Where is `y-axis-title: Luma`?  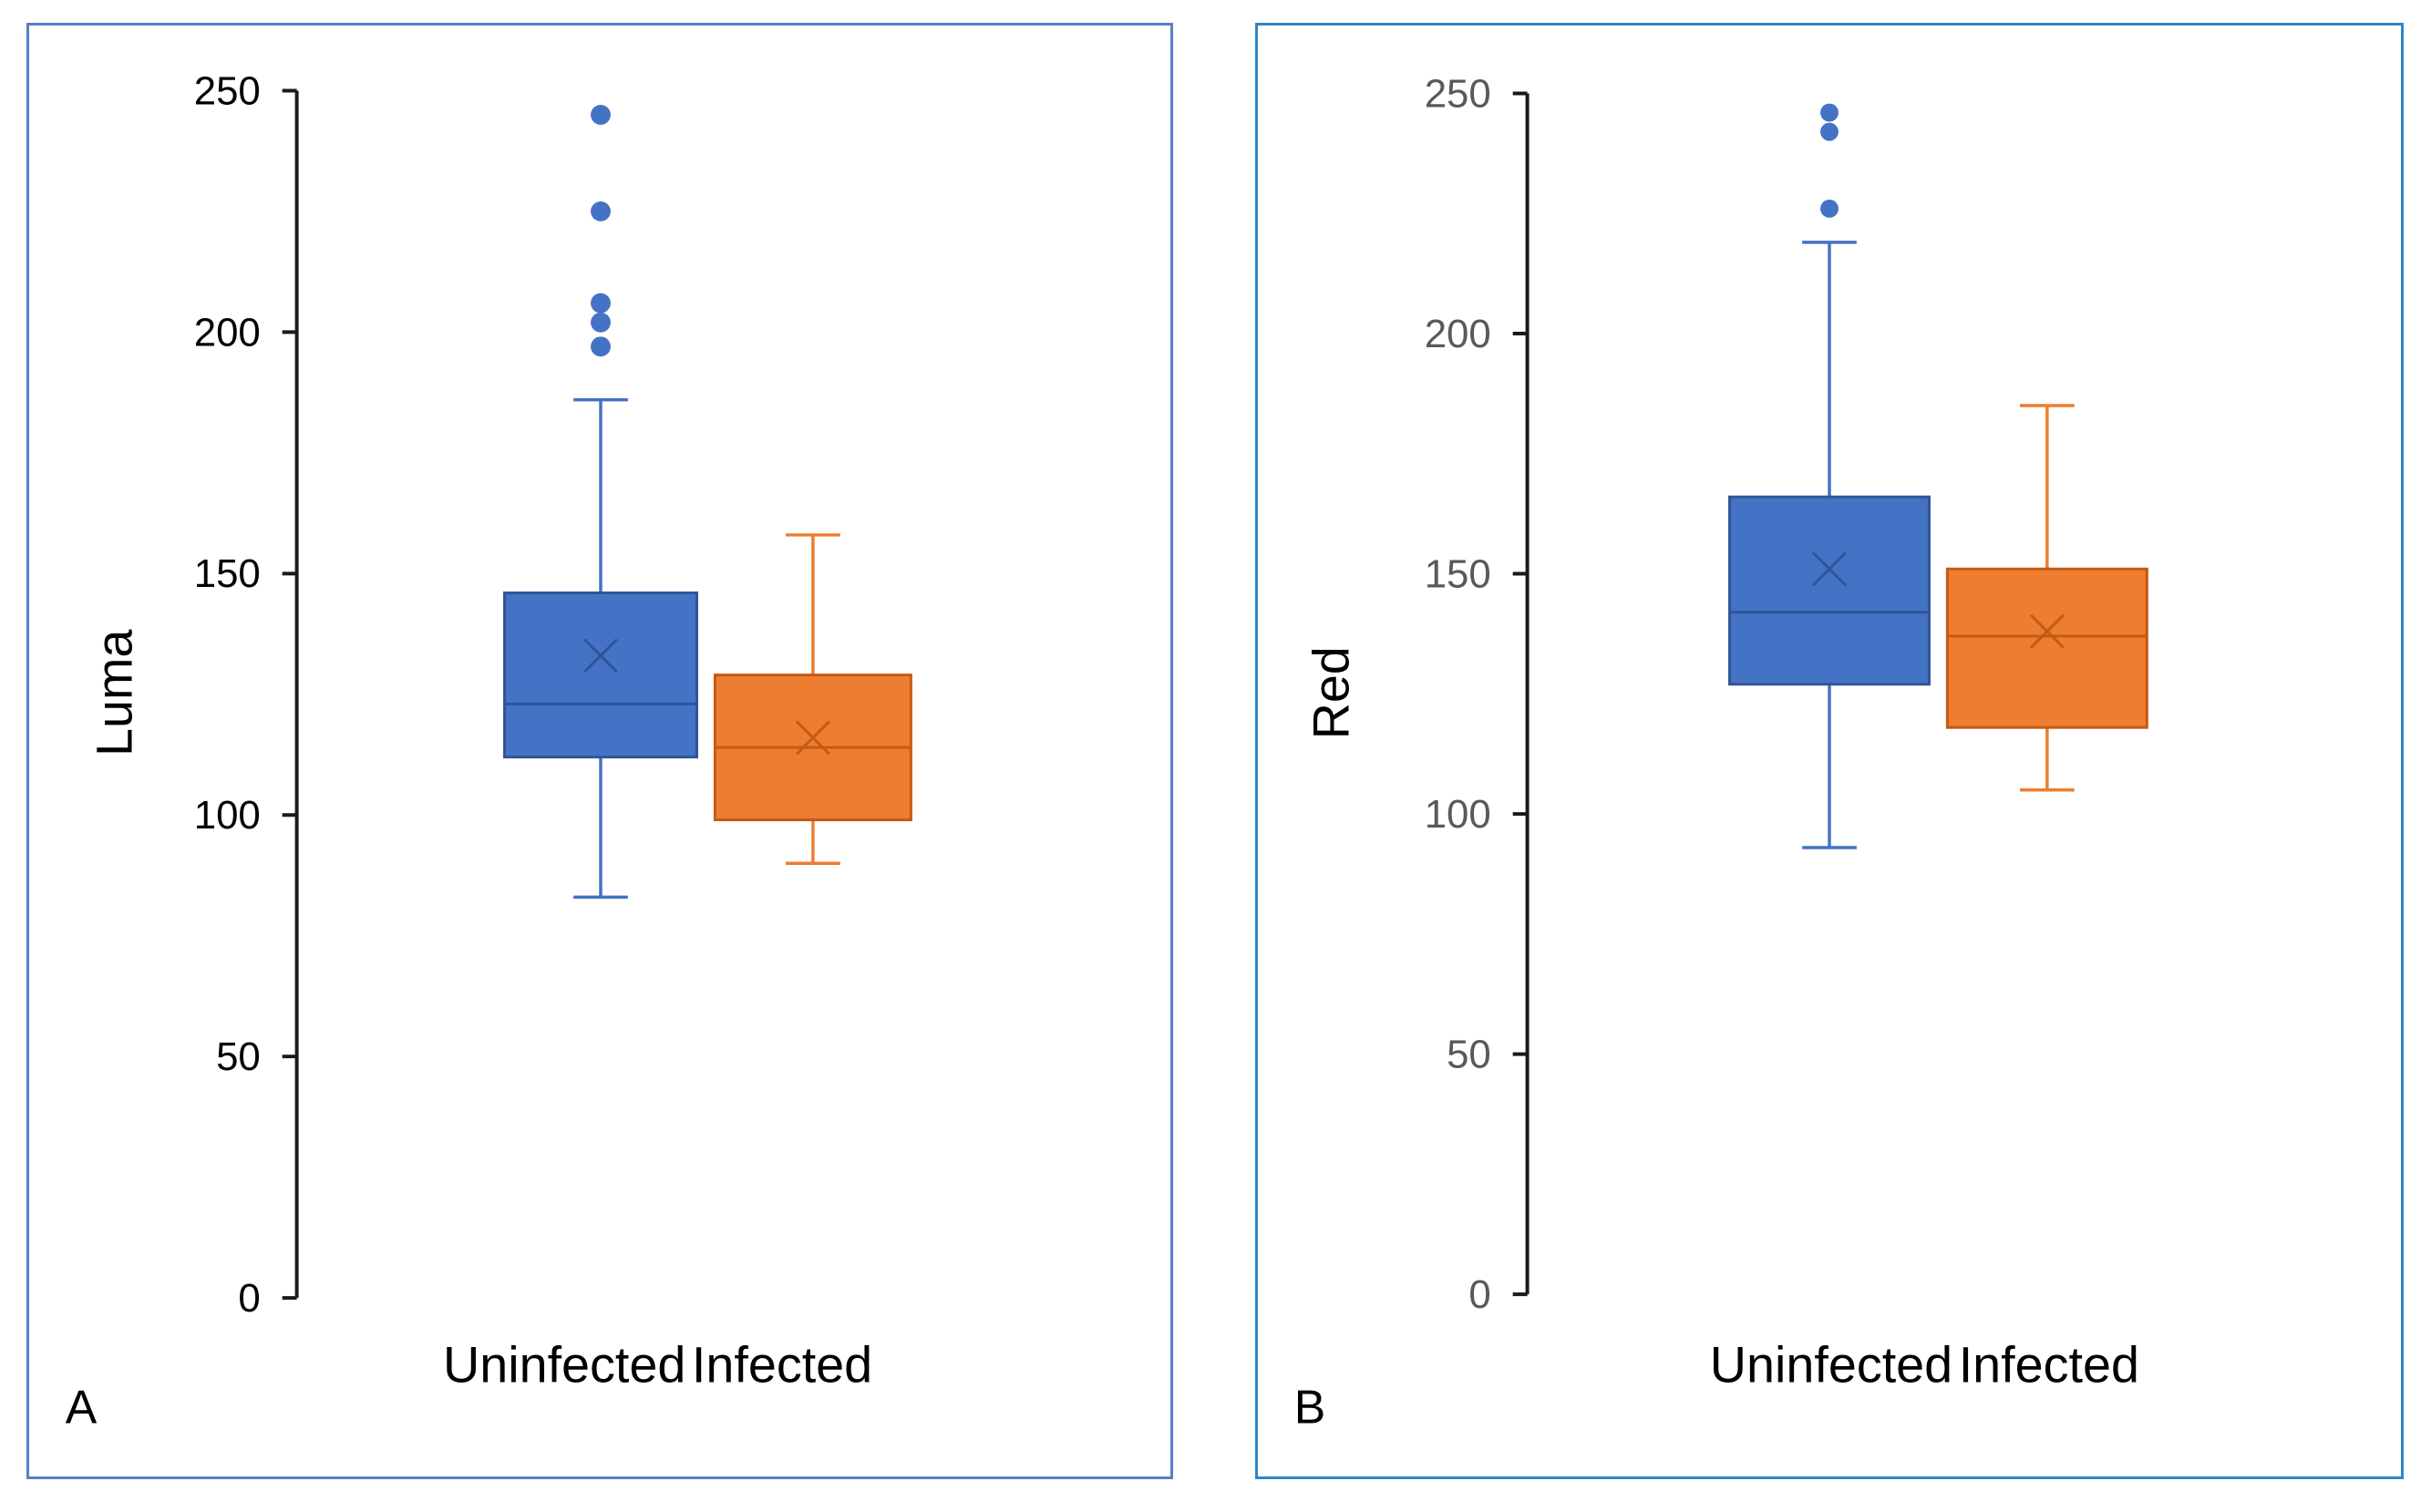
y-axis-title: Luma is located at coordinates (114, 693).